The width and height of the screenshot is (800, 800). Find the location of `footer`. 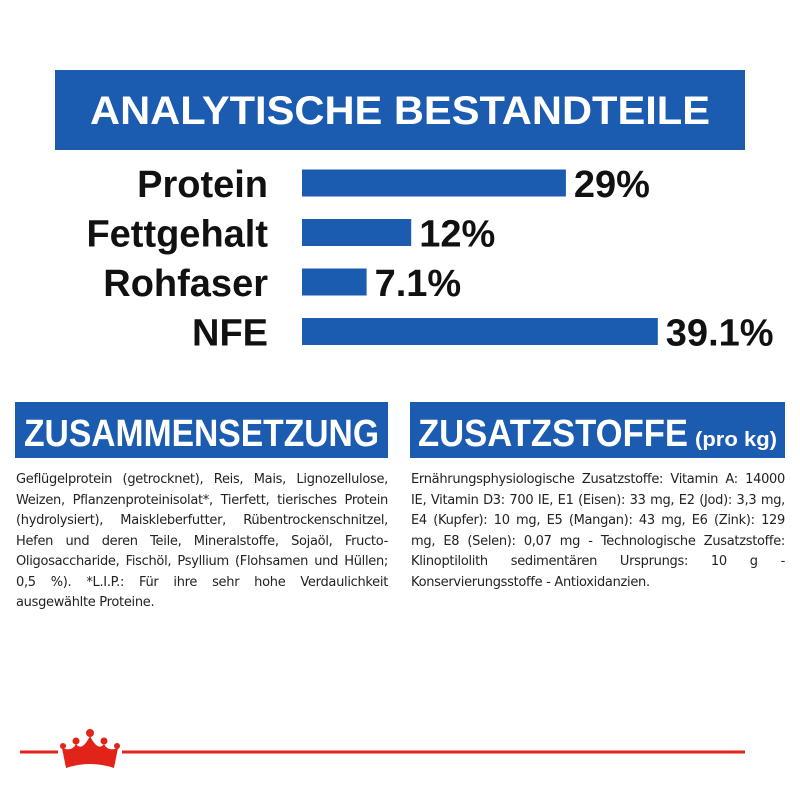

footer is located at coordinates (382, 748).